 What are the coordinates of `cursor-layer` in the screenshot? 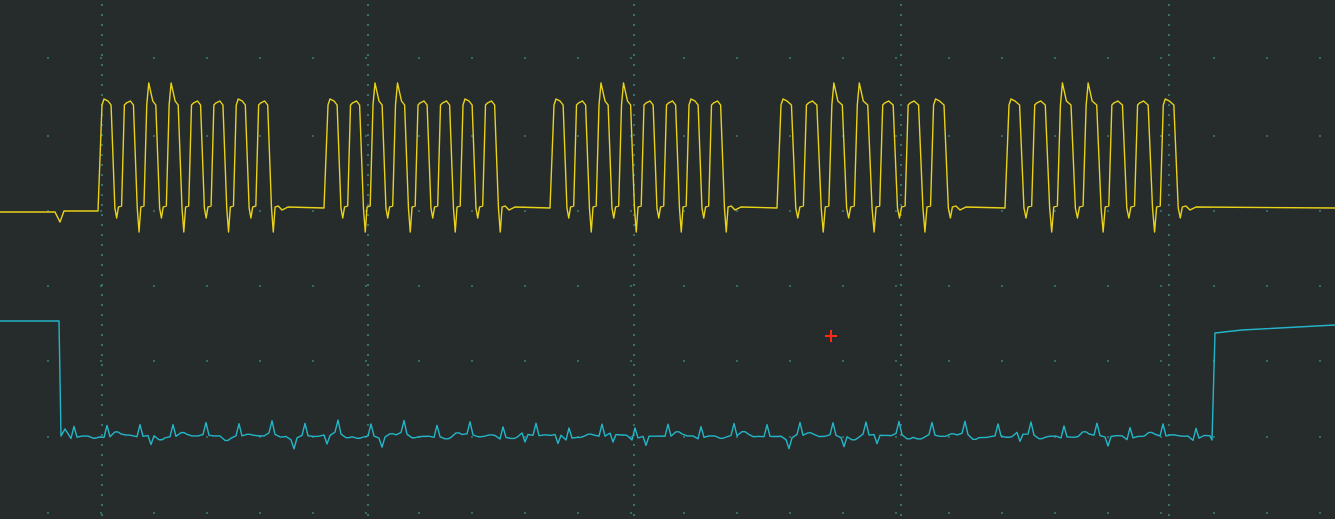 It's located at (831, 336).